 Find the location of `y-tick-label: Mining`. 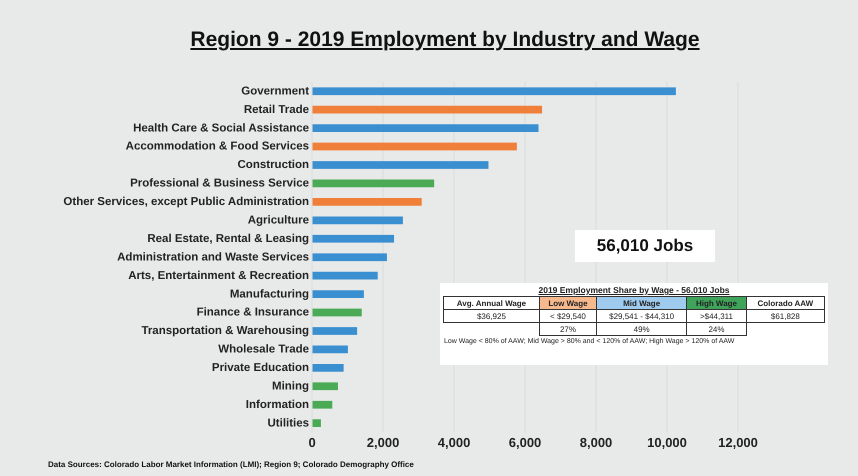

y-tick-label: Mining is located at coordinates (291, 386).